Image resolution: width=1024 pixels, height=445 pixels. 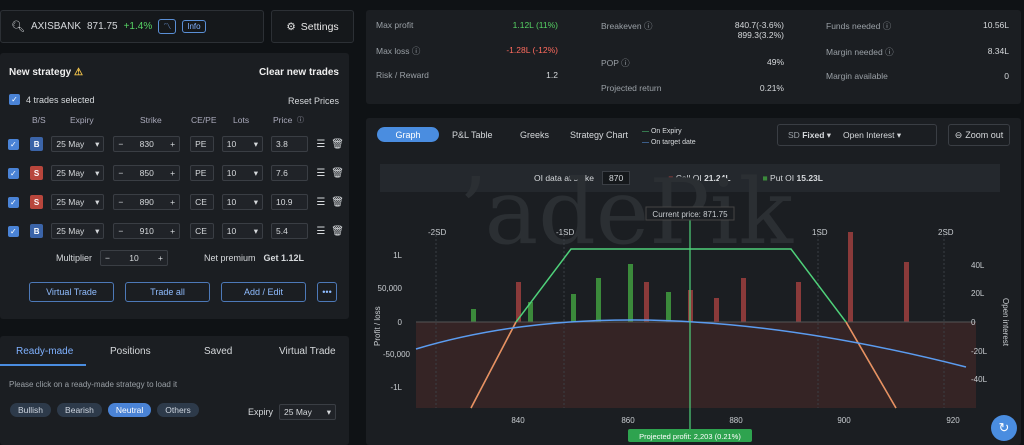 I want to click on filter-bullish: Bullish, so click(x=31, y=410).